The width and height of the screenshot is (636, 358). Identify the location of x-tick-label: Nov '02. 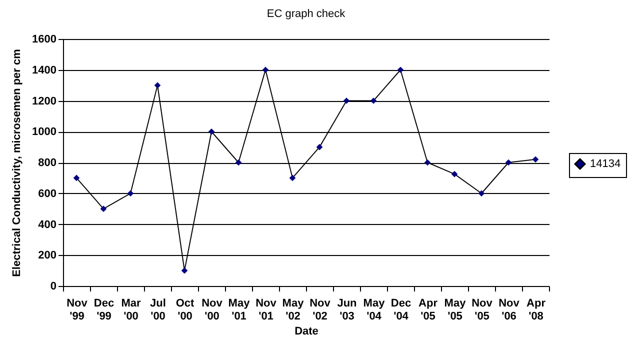
(321, 310).